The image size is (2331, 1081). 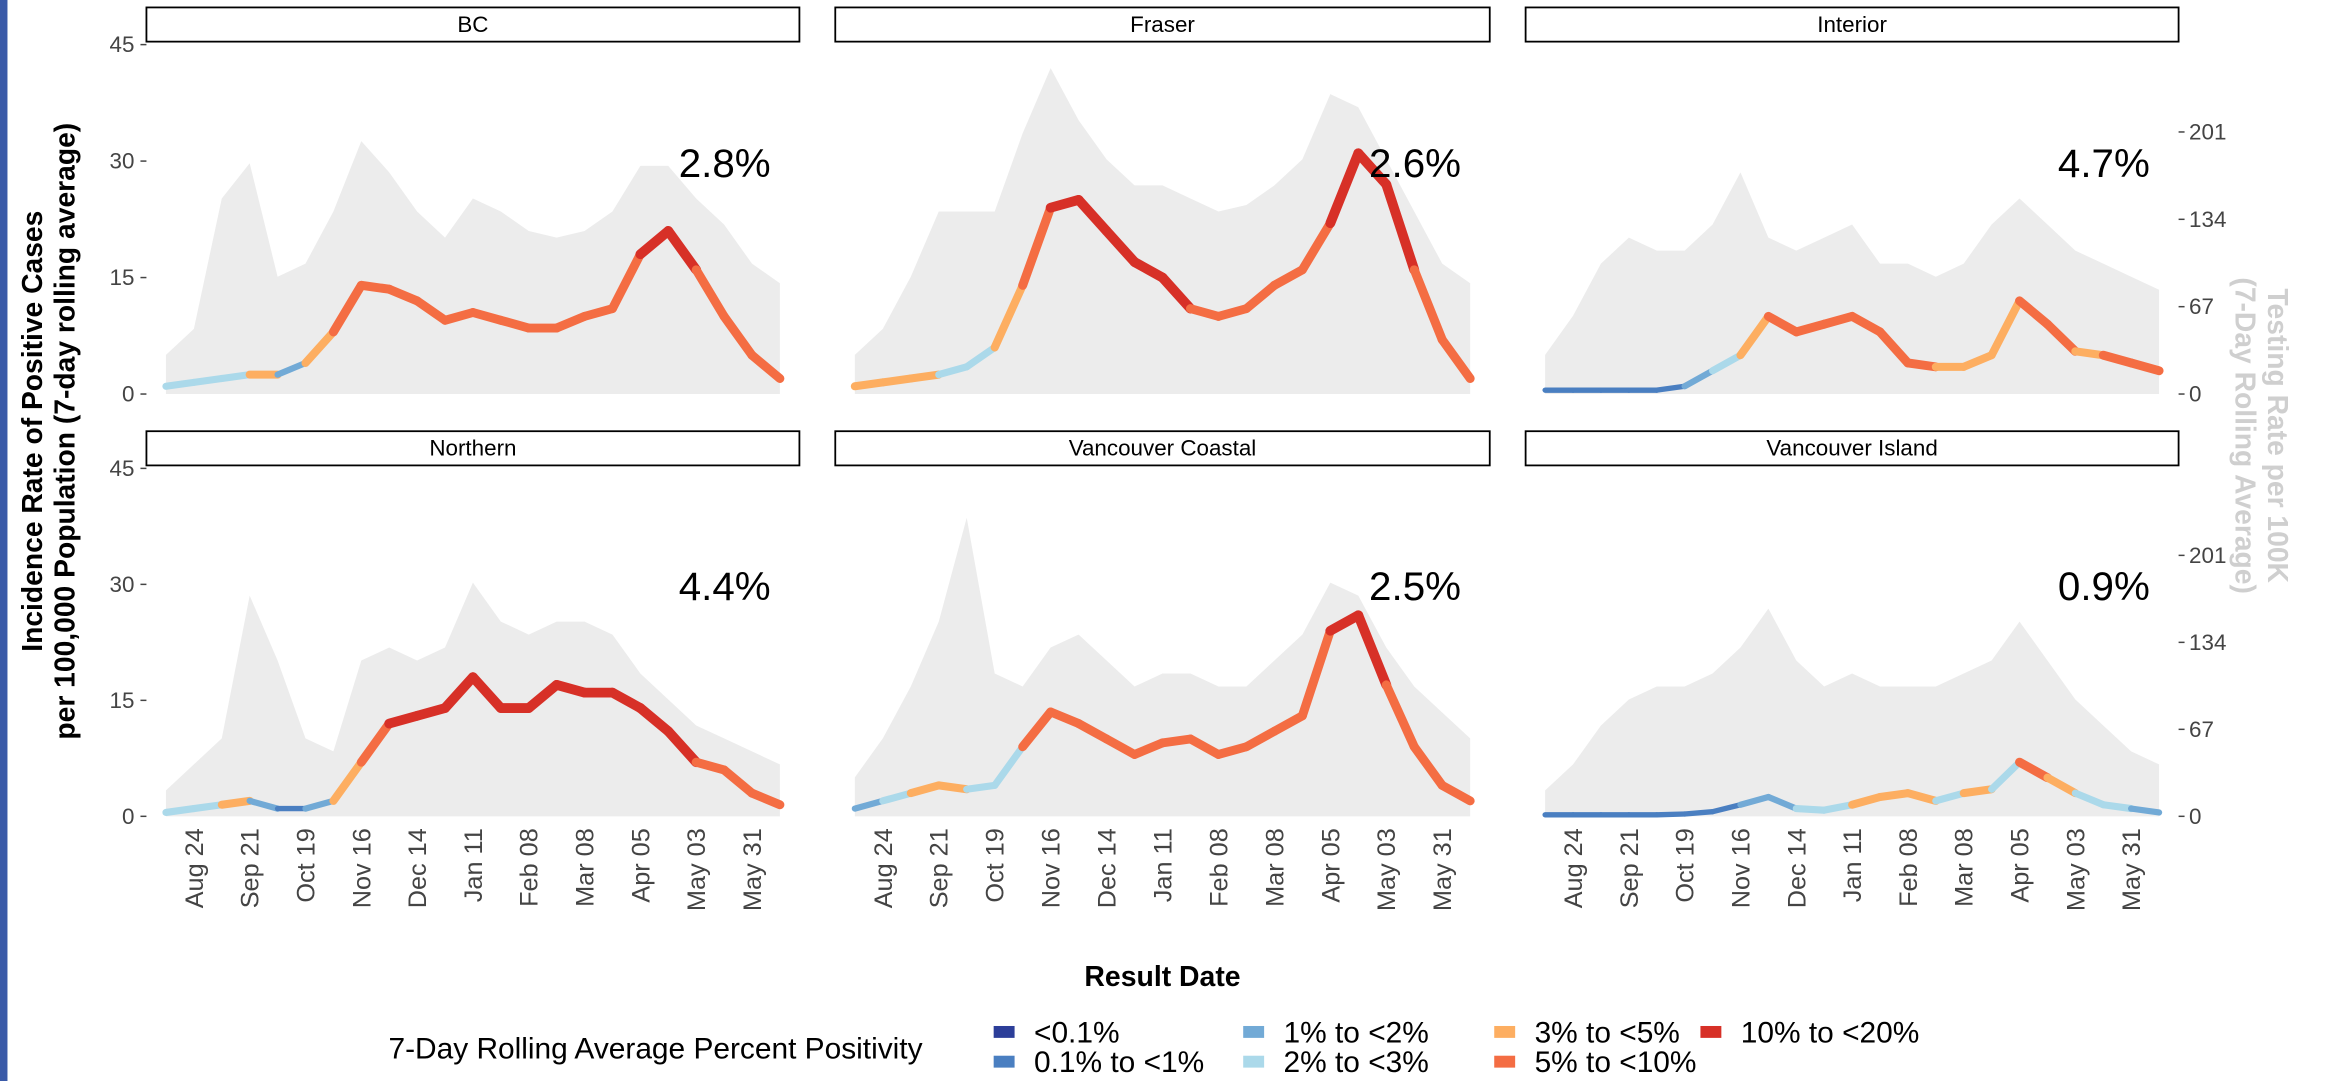 I want to click on annotation: 2.5%, so click(x=1415, y=586).